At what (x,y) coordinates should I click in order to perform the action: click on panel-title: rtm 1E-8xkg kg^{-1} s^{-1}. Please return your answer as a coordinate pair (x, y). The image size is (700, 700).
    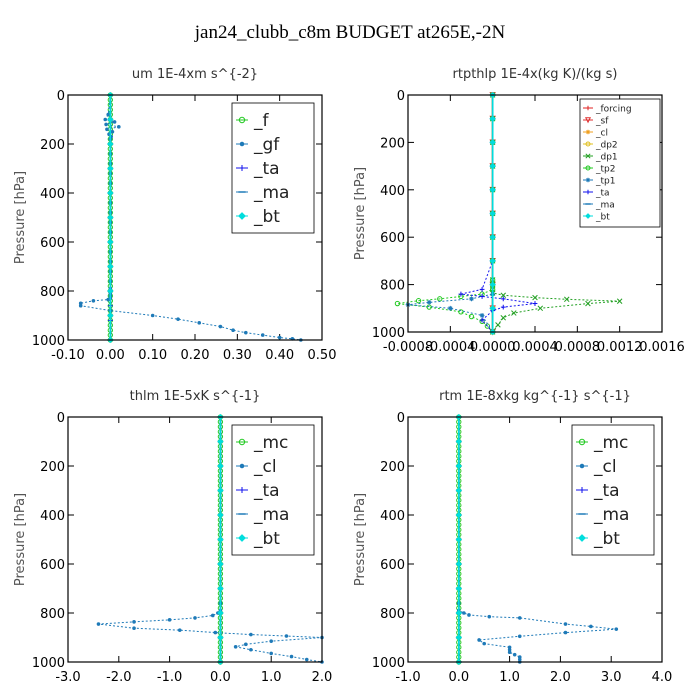
    Looking at the image, I should click on (535, 396).